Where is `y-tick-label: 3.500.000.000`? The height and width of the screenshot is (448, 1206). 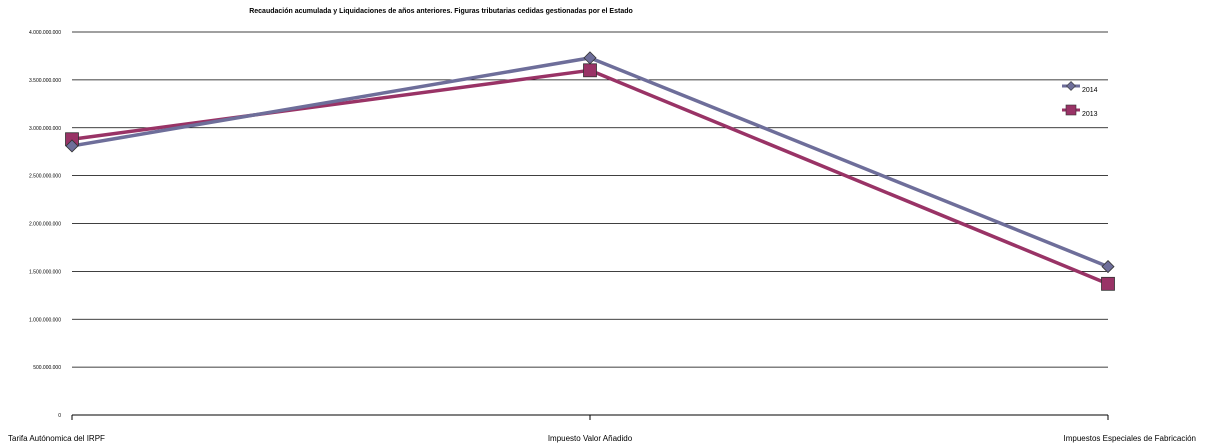 y-tick-label: 3.500.000.000 is located at coordinates (45, 81).